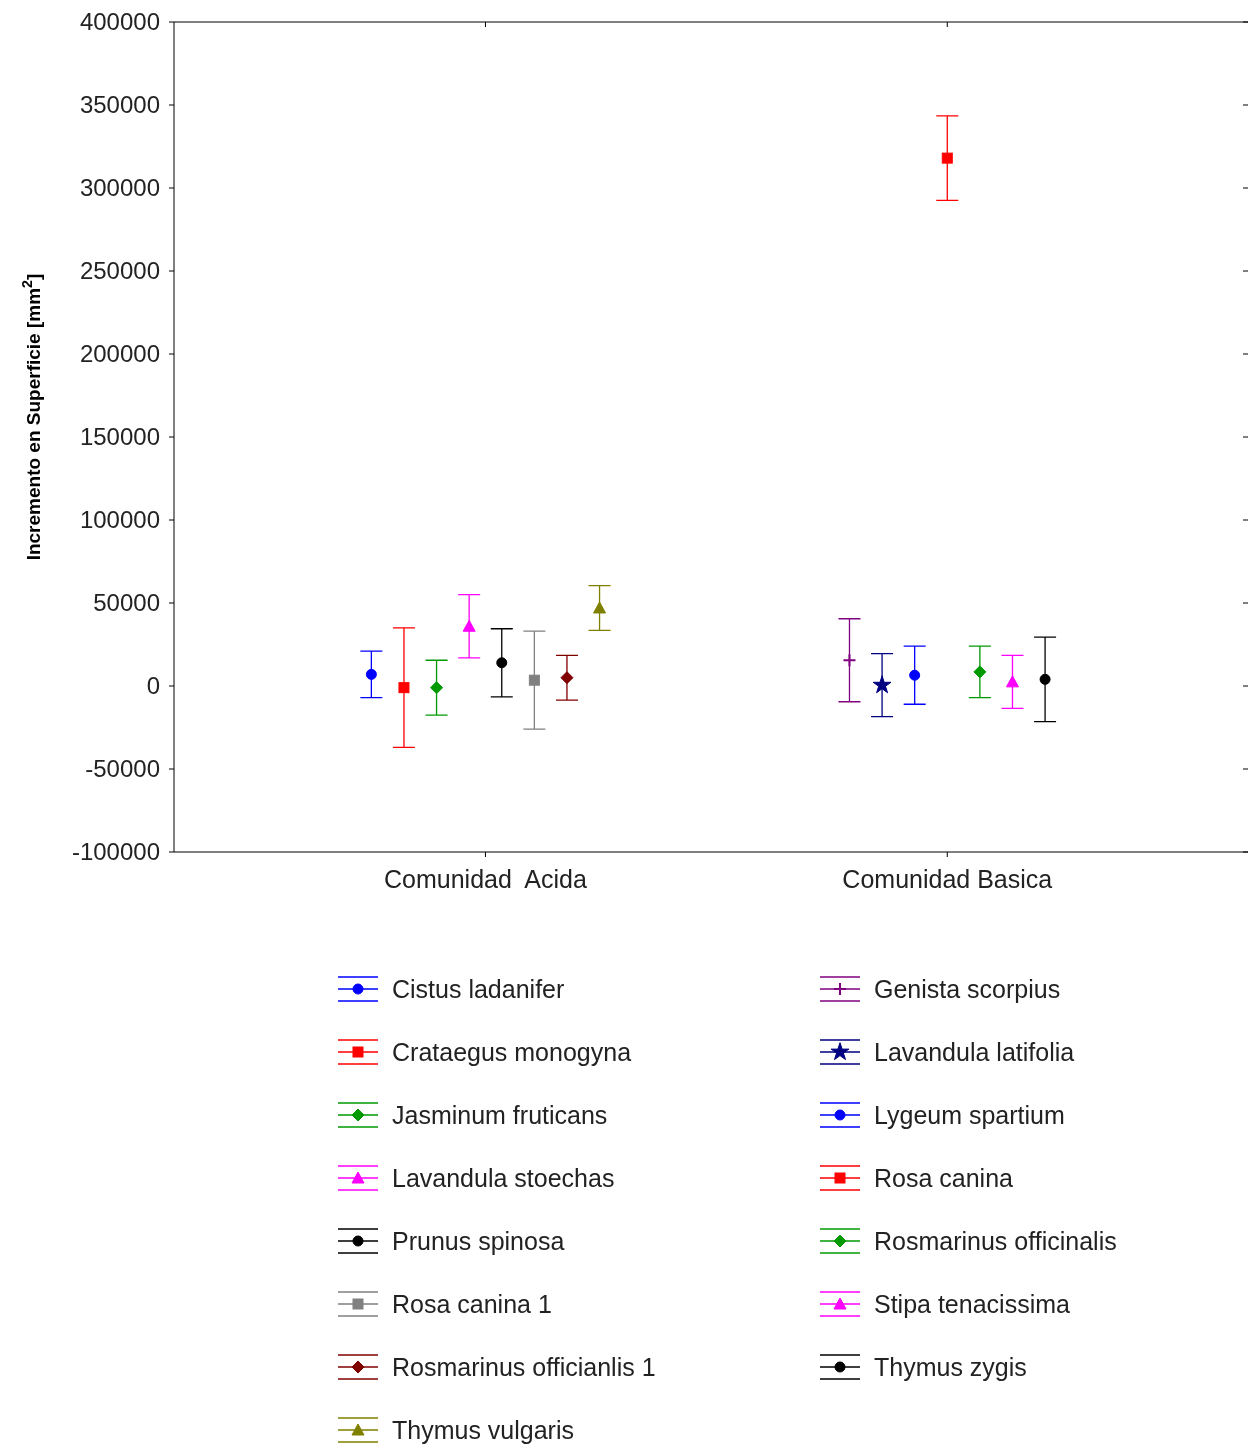 The width and height of the screenshot is (1256, 1447). I want to click on legend-label: Rosmarinus officinalis, so click(995, 1240).